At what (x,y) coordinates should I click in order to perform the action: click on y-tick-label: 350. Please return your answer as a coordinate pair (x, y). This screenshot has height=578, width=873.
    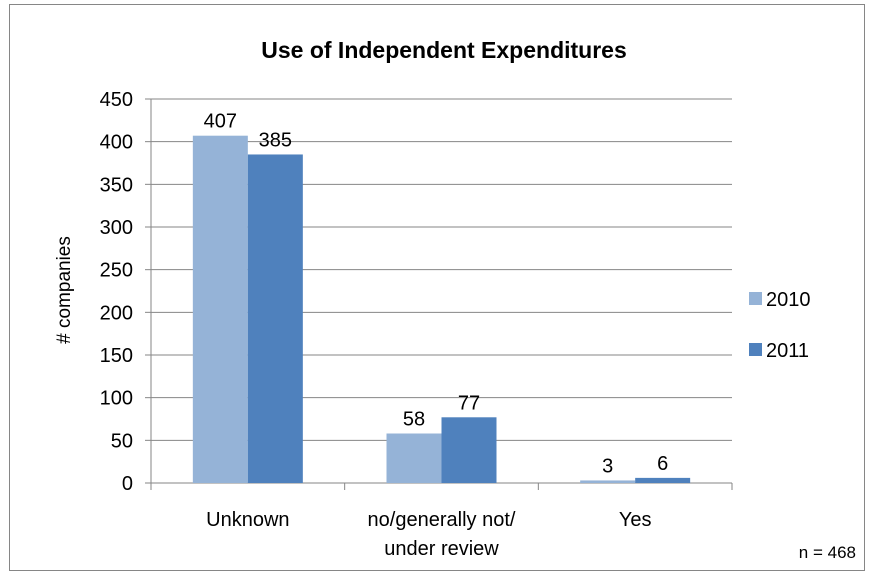
    Looking at the image, I should click on (116, 185).